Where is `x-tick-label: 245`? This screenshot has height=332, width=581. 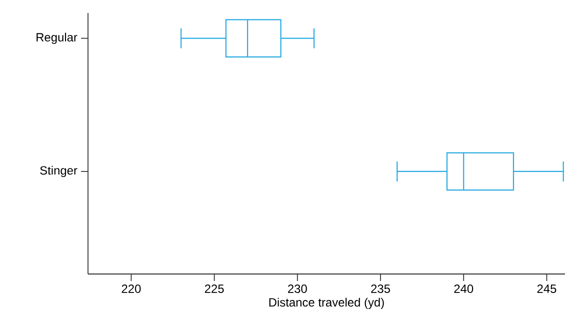 x-tick-label: 245 is located at coordinates (546, 288).